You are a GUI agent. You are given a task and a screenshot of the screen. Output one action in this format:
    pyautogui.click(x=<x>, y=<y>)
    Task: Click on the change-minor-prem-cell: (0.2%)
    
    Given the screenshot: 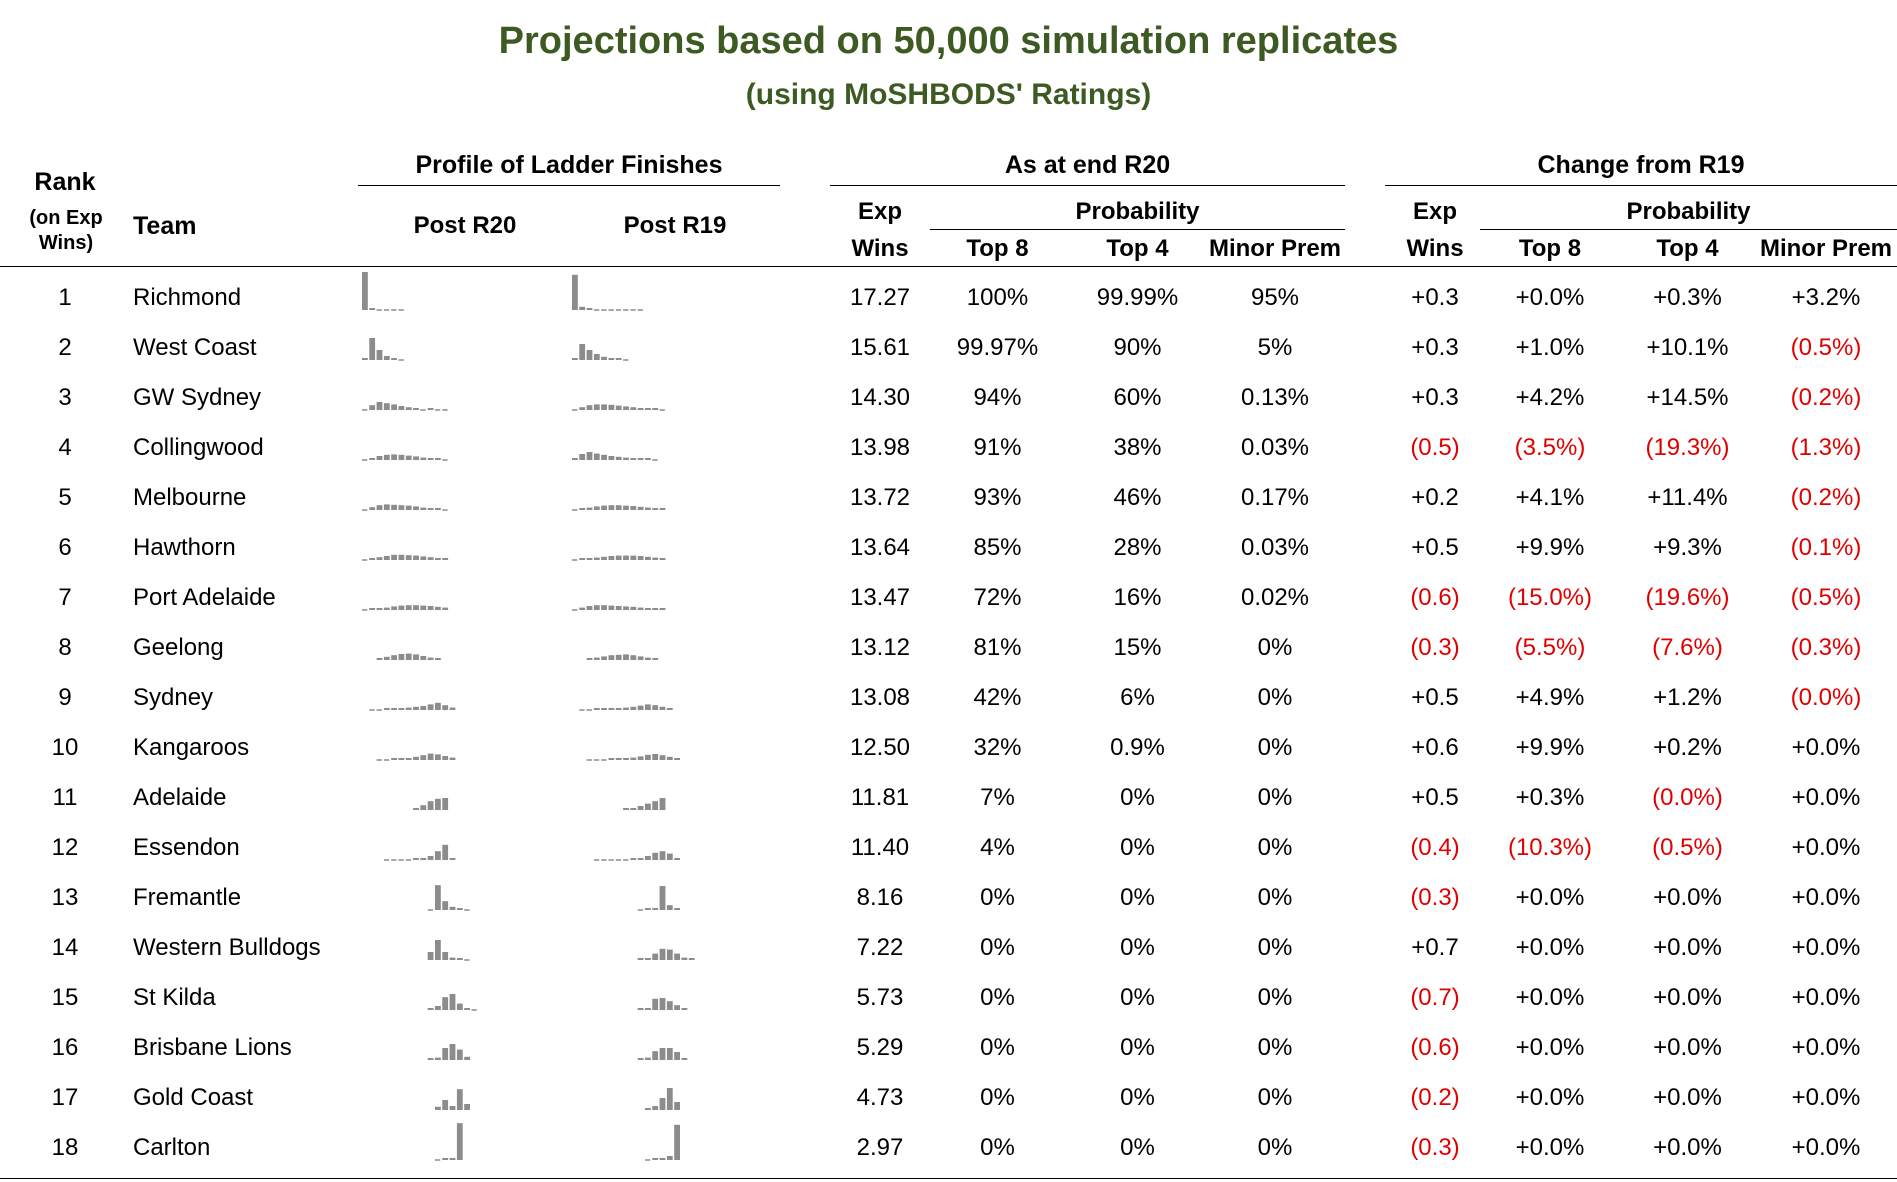 What is the action you would take?
    pyautogui.click(x=1826, y=497)
    